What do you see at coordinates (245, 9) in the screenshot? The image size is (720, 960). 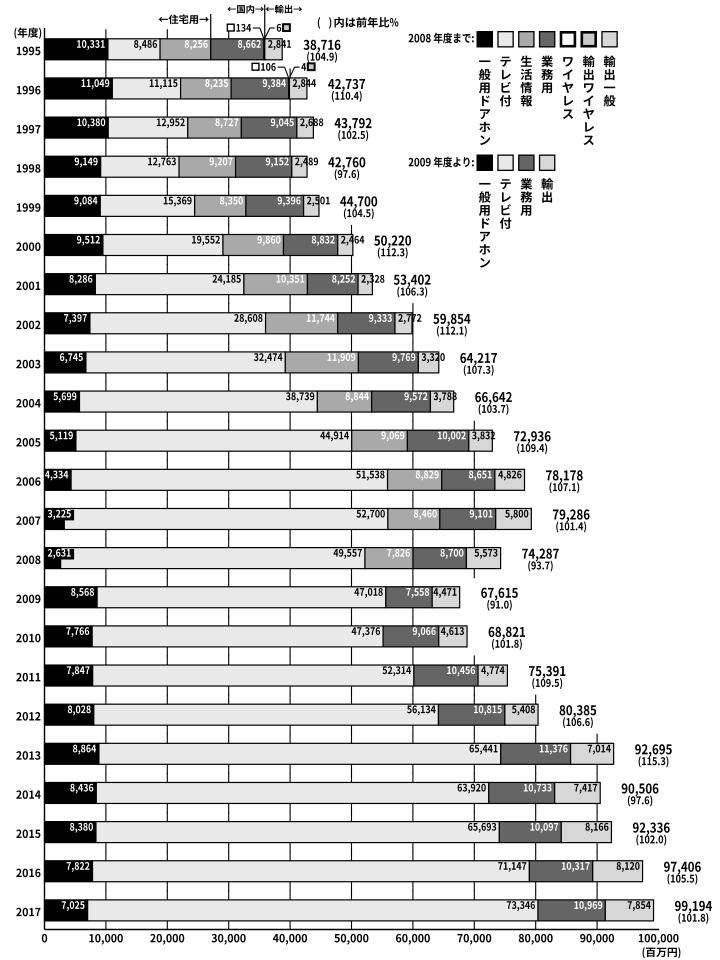 I see `range-domestic` at bounding box center [245, 9].